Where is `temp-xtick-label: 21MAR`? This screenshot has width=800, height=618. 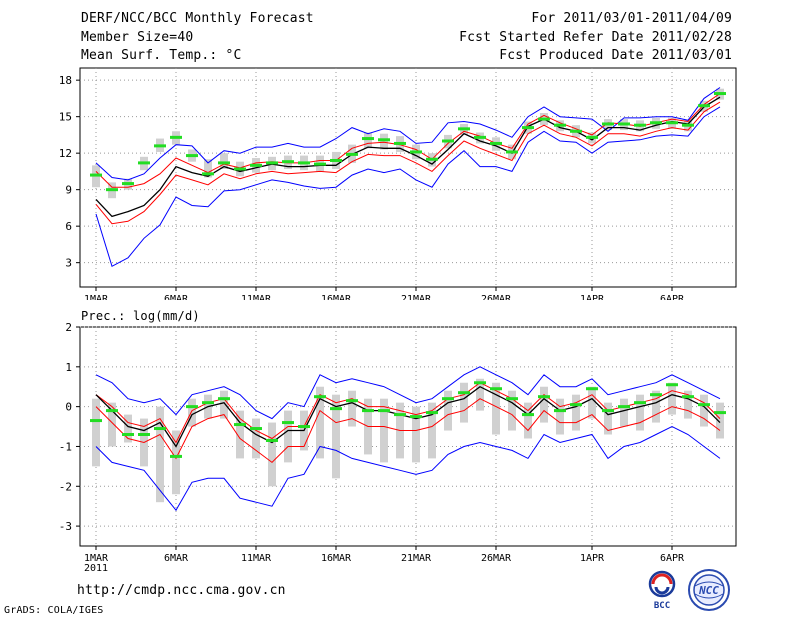
temp-xtick-label: 21MAR is located at coordinates (416, 297).